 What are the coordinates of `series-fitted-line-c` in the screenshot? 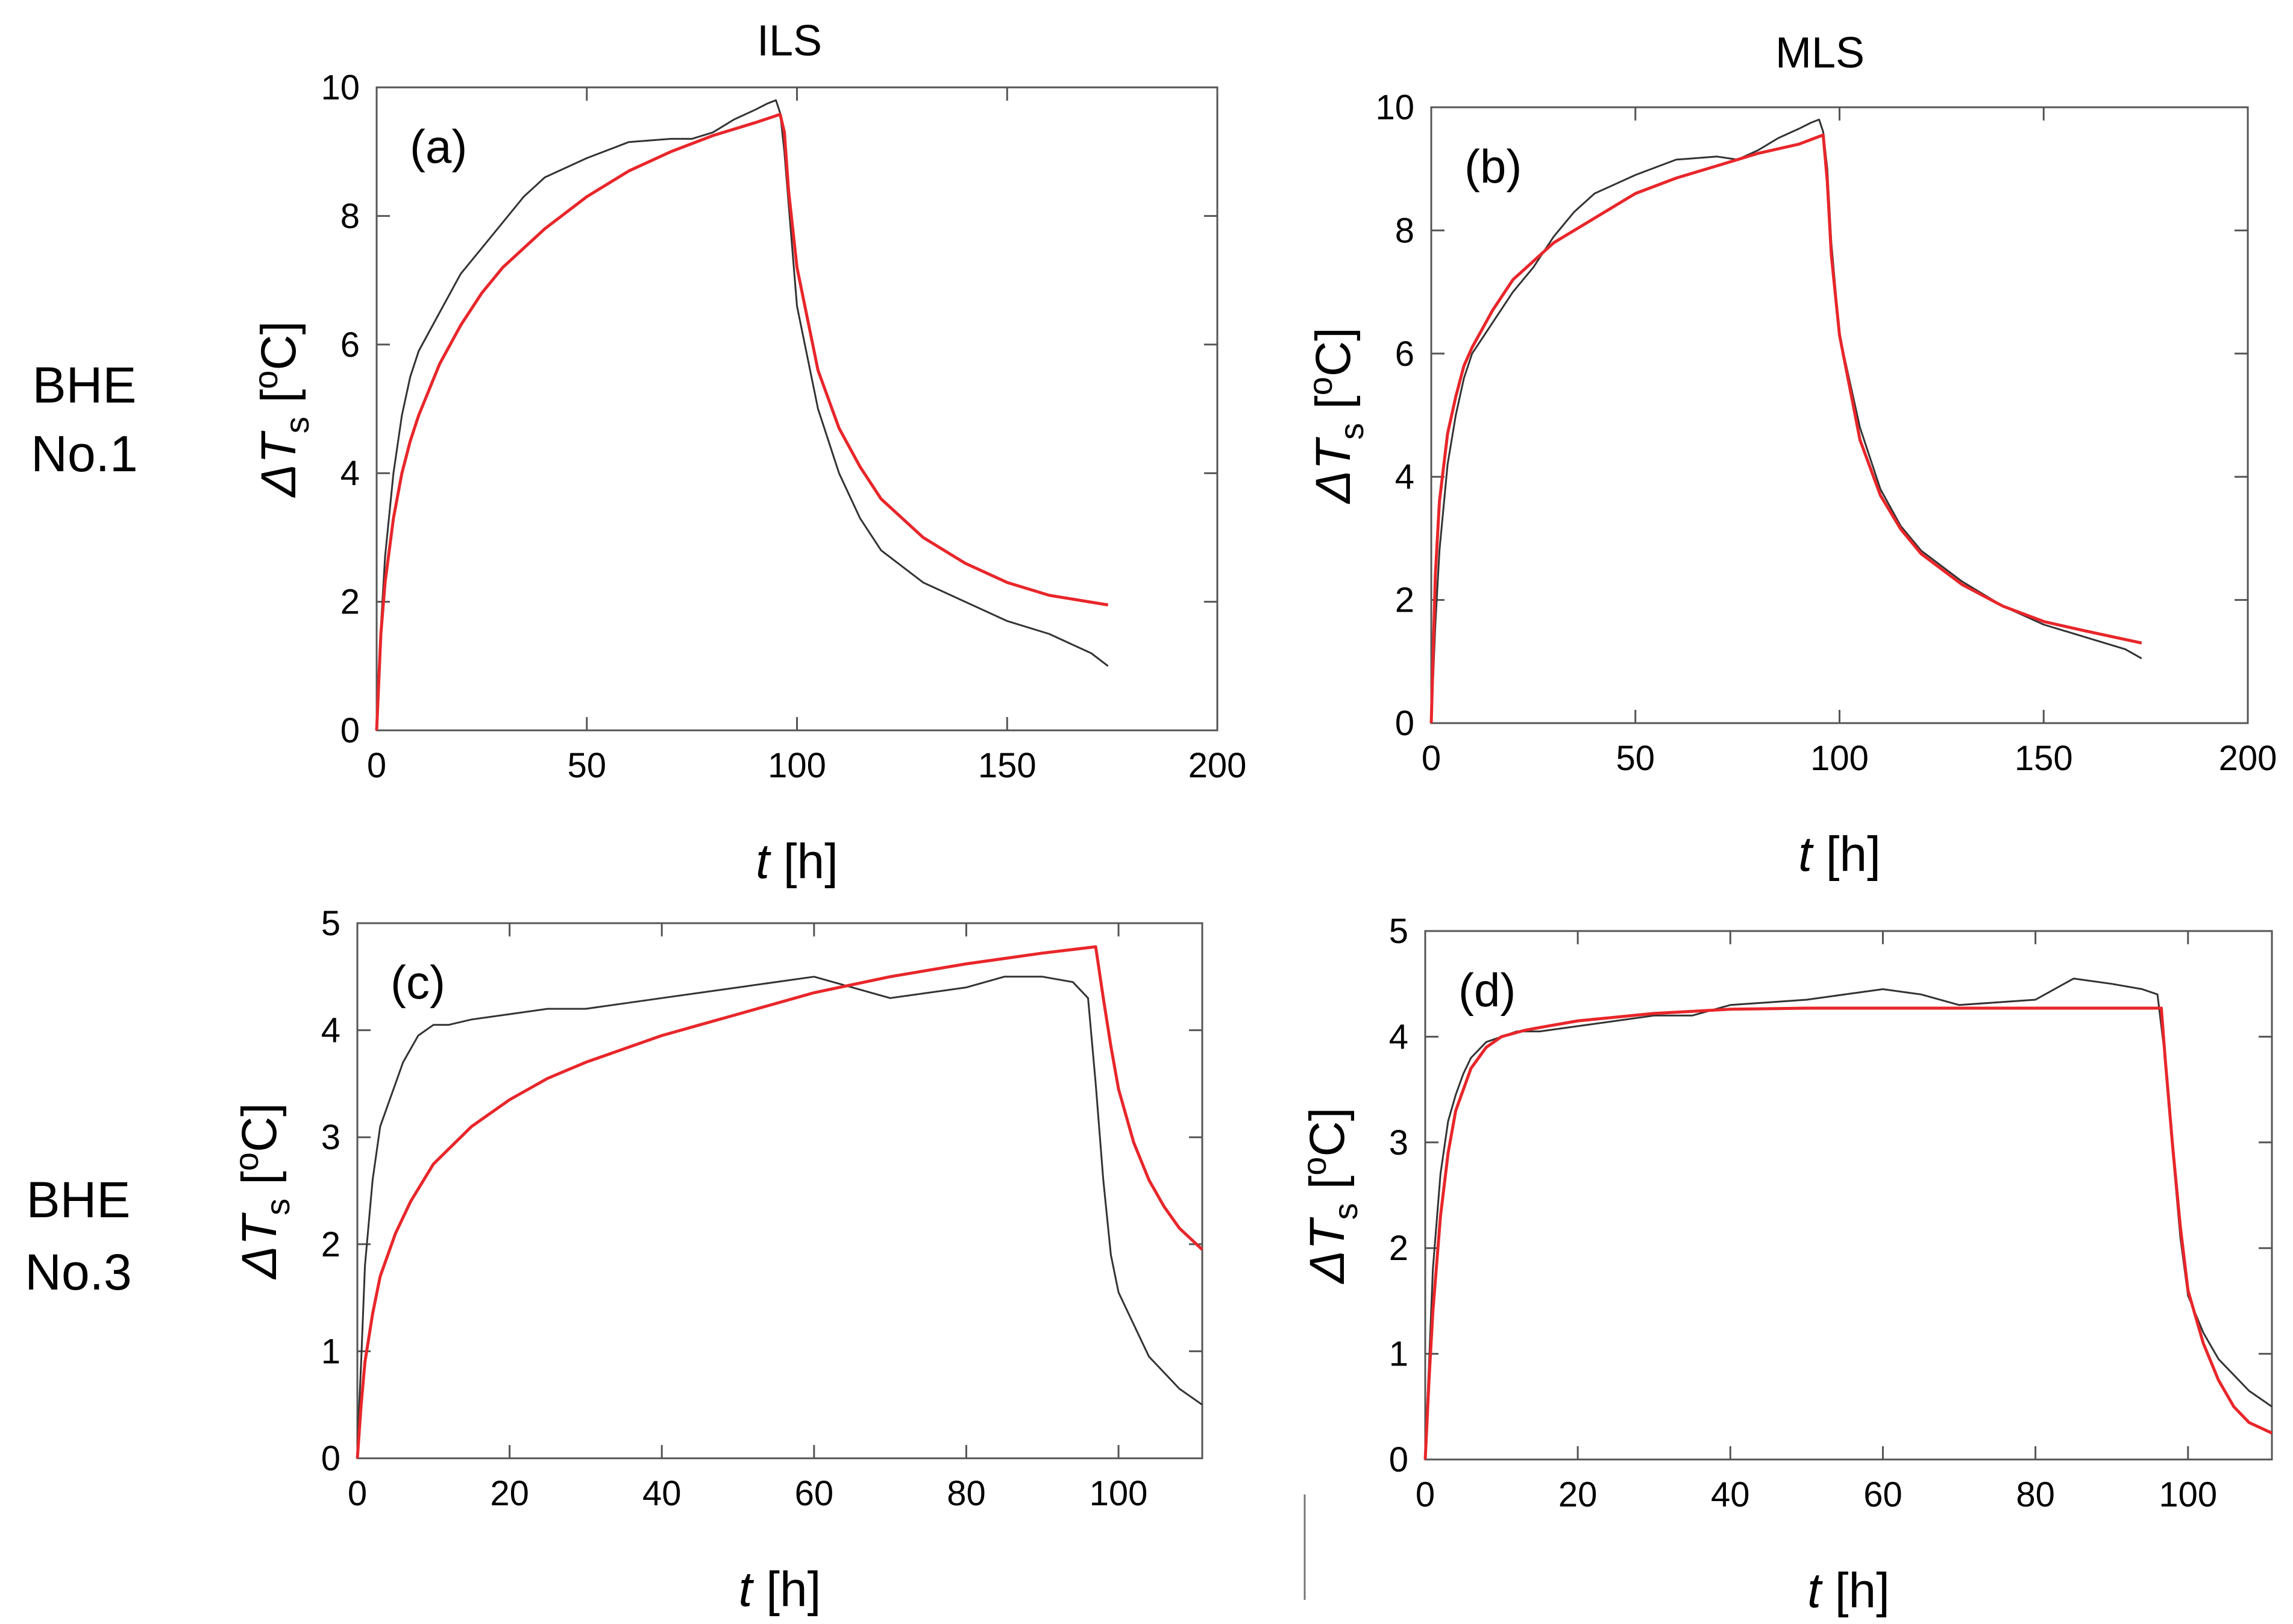 It's located at (779, 1202).